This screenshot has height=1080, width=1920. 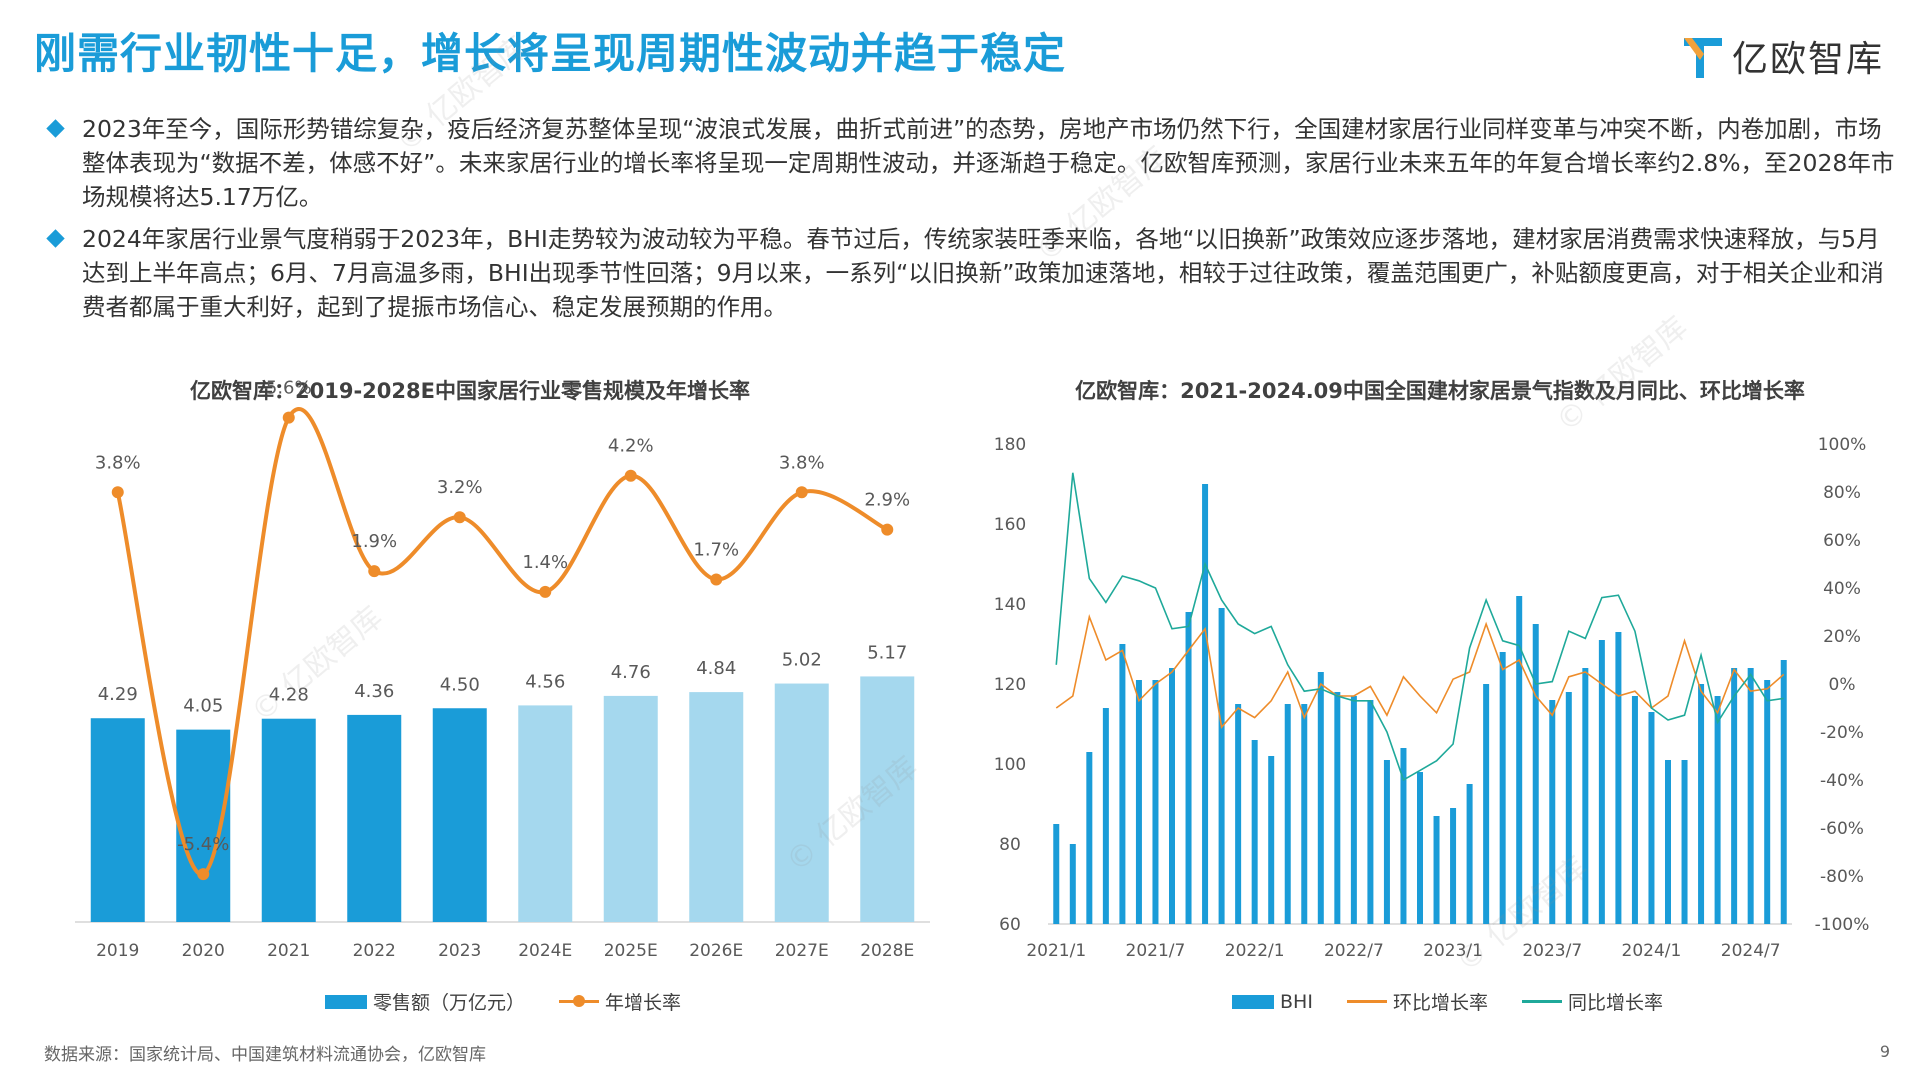 What do you see at coordinates (1304, 814) in the screenshot?
I see `bar-bhi-2022/4` at bounding box center [1304, 814].